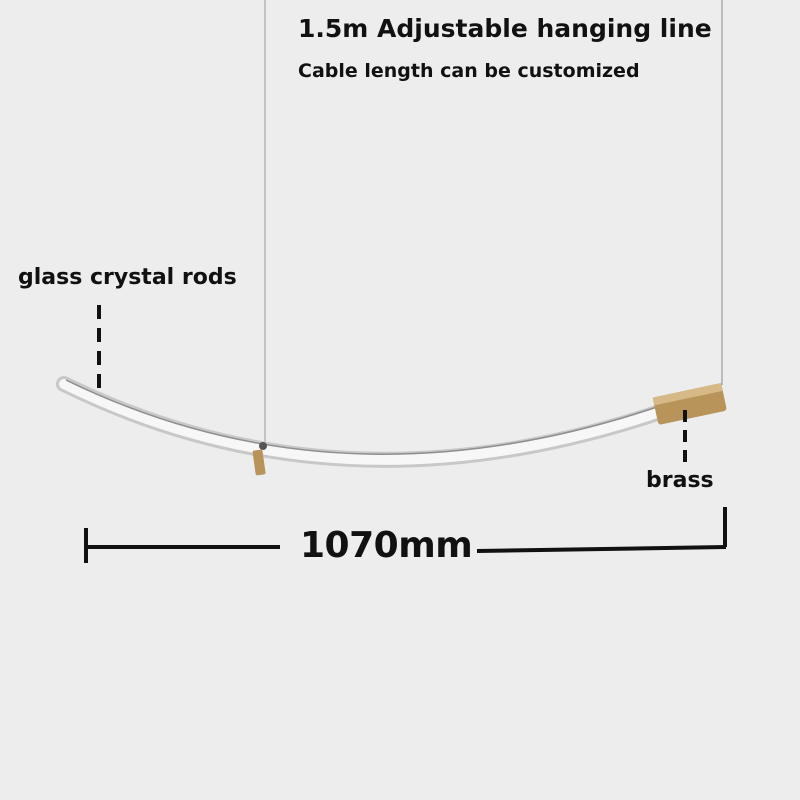 The height and width of the screenshot is (800, 800). I want to click on subtitle: Cable length can be customized, so click(469, 71).